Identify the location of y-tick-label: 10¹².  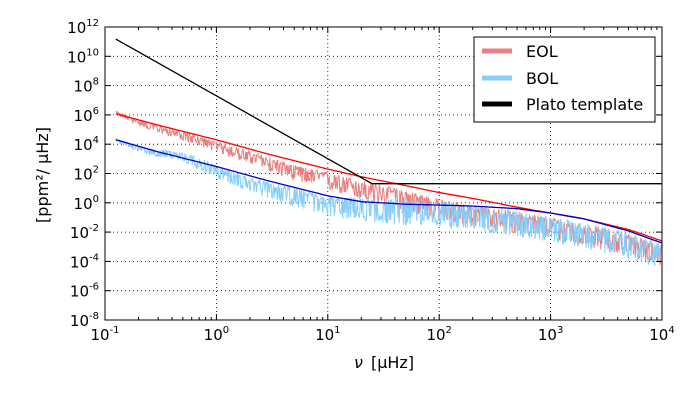
(83, 27).